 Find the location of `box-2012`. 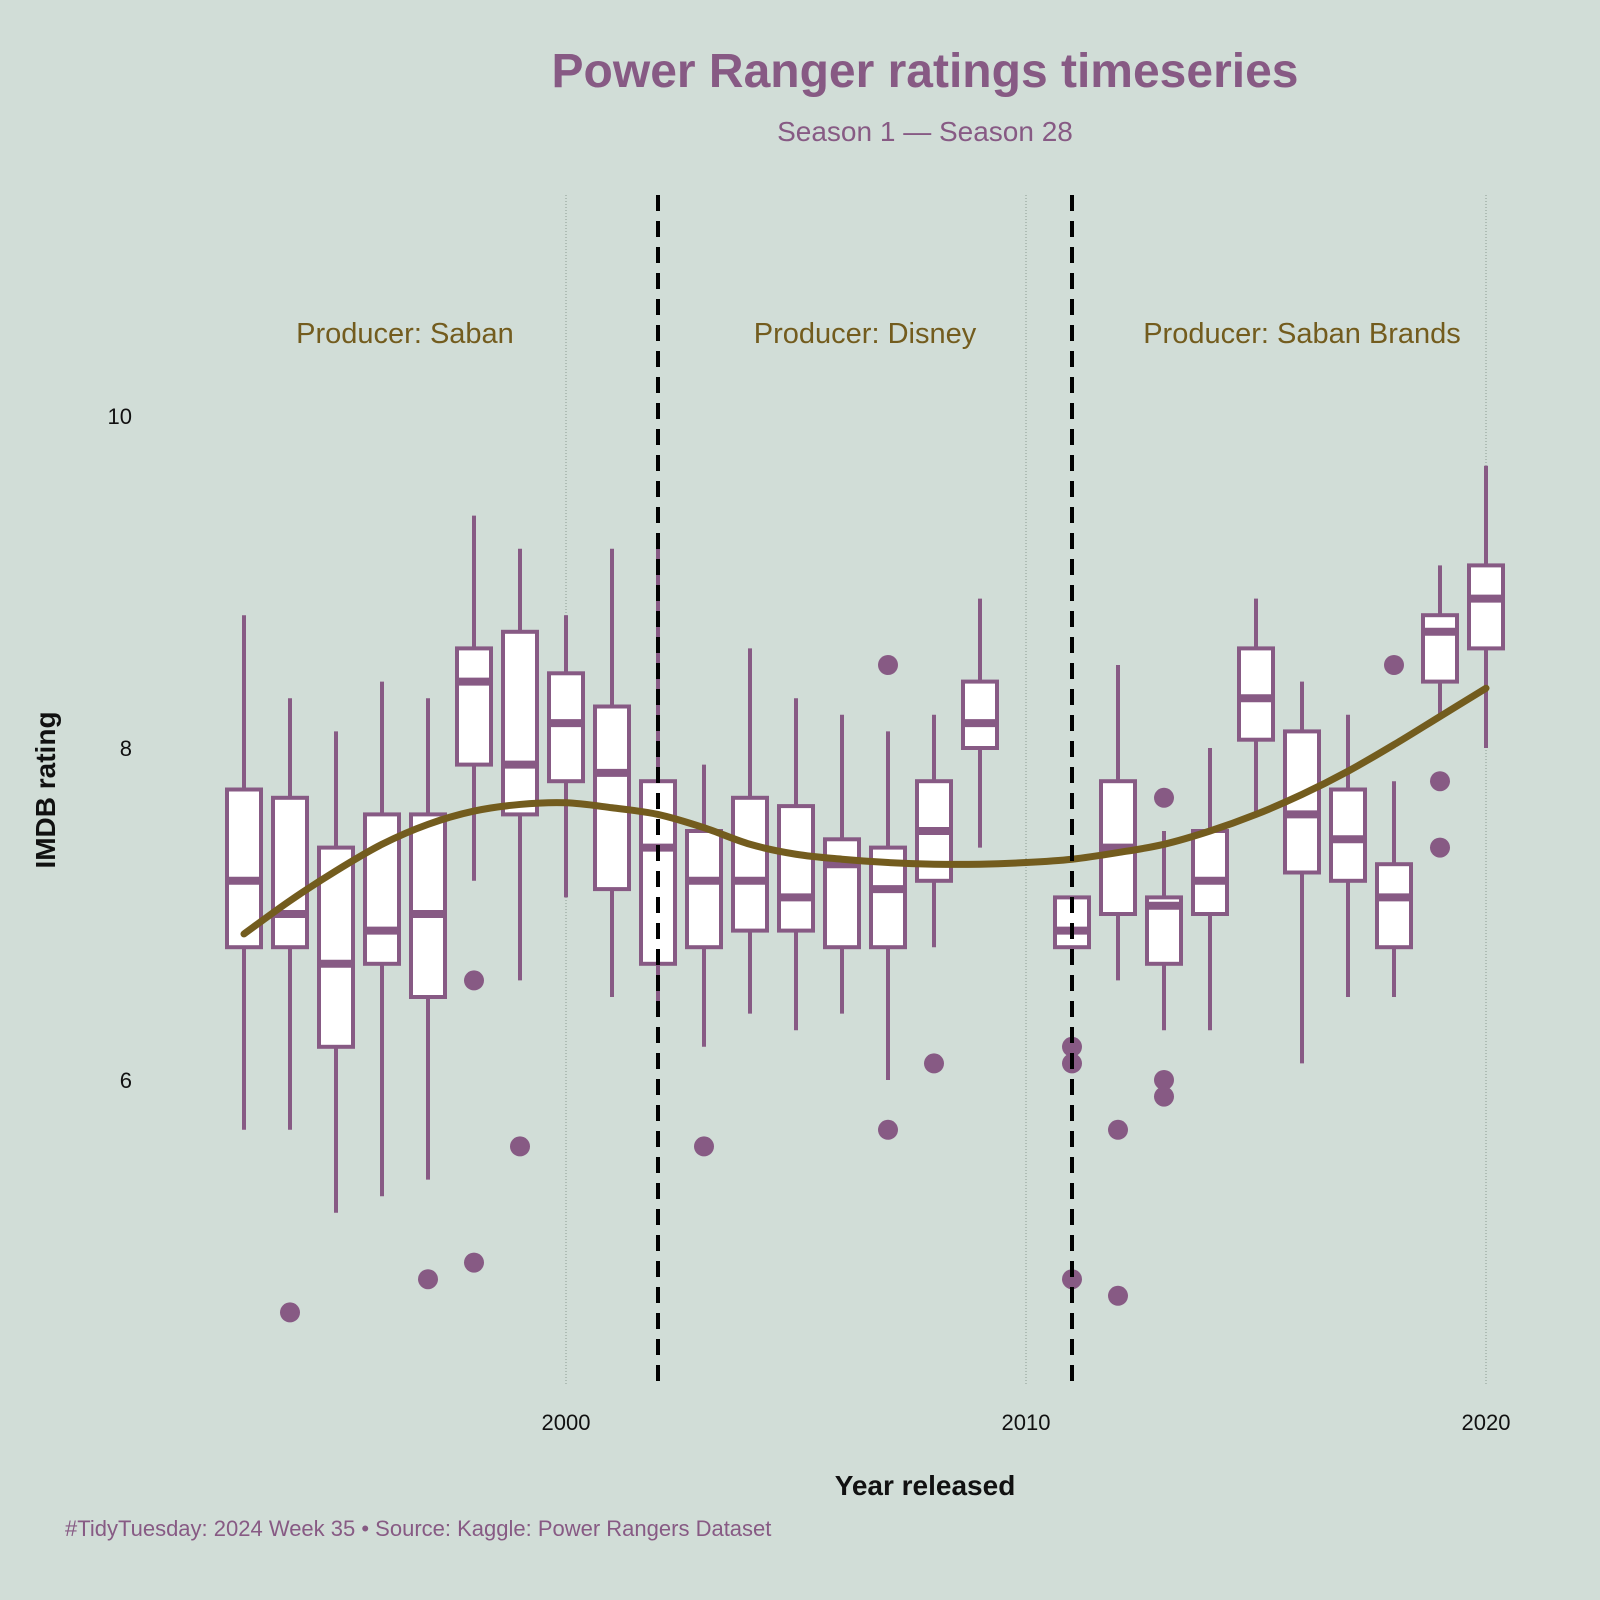

box-2012 is located at coordinates (1118, 985).